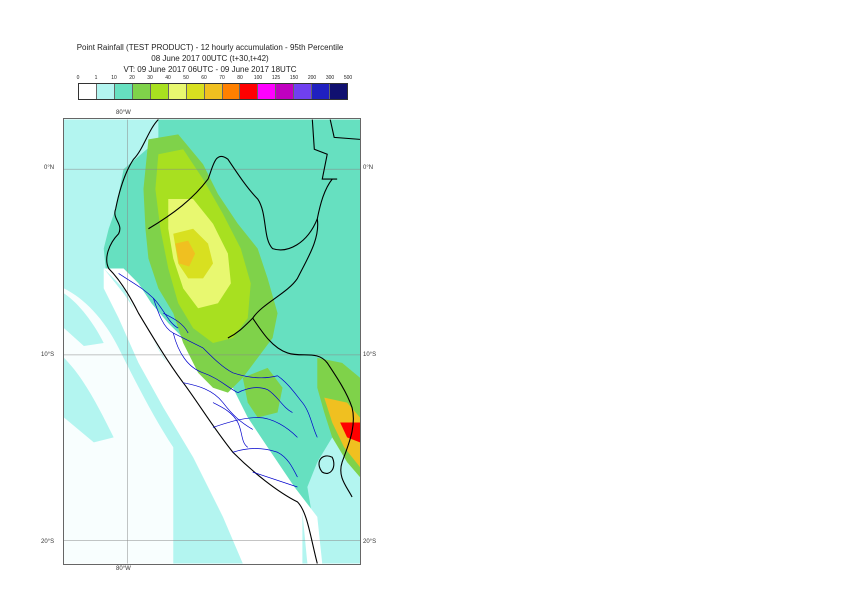  What do you see at coordinates (168, 78) in the screenshot?
I see `legend-label-5: 40` at bounding box center [168, 78].